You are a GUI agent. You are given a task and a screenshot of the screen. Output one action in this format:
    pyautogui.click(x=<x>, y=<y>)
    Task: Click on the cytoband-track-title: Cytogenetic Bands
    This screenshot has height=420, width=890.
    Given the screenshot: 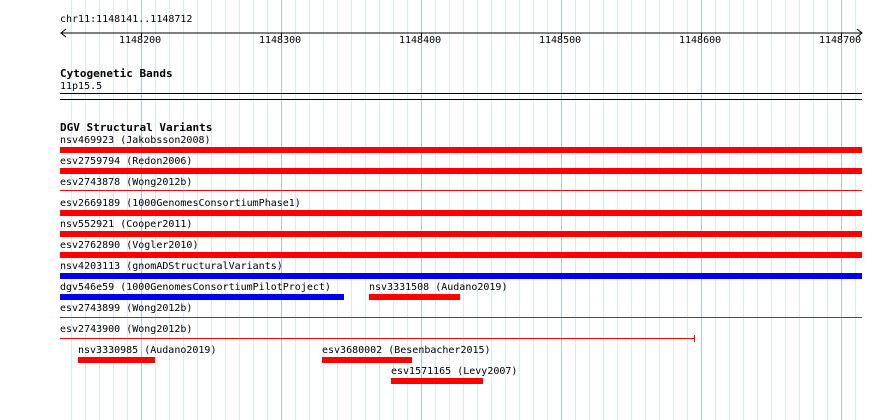 What is the action you would take?
    pyautogui.click(x=116, y=73)
    